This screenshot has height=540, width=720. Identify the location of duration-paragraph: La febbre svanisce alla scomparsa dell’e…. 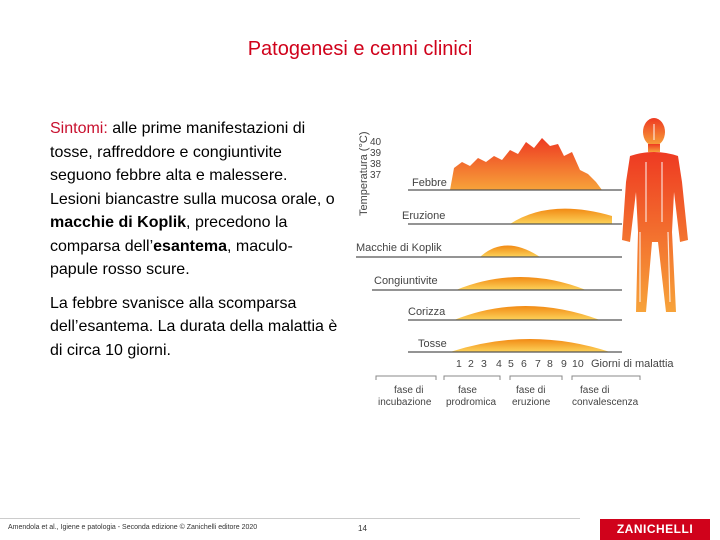
(194, 326).